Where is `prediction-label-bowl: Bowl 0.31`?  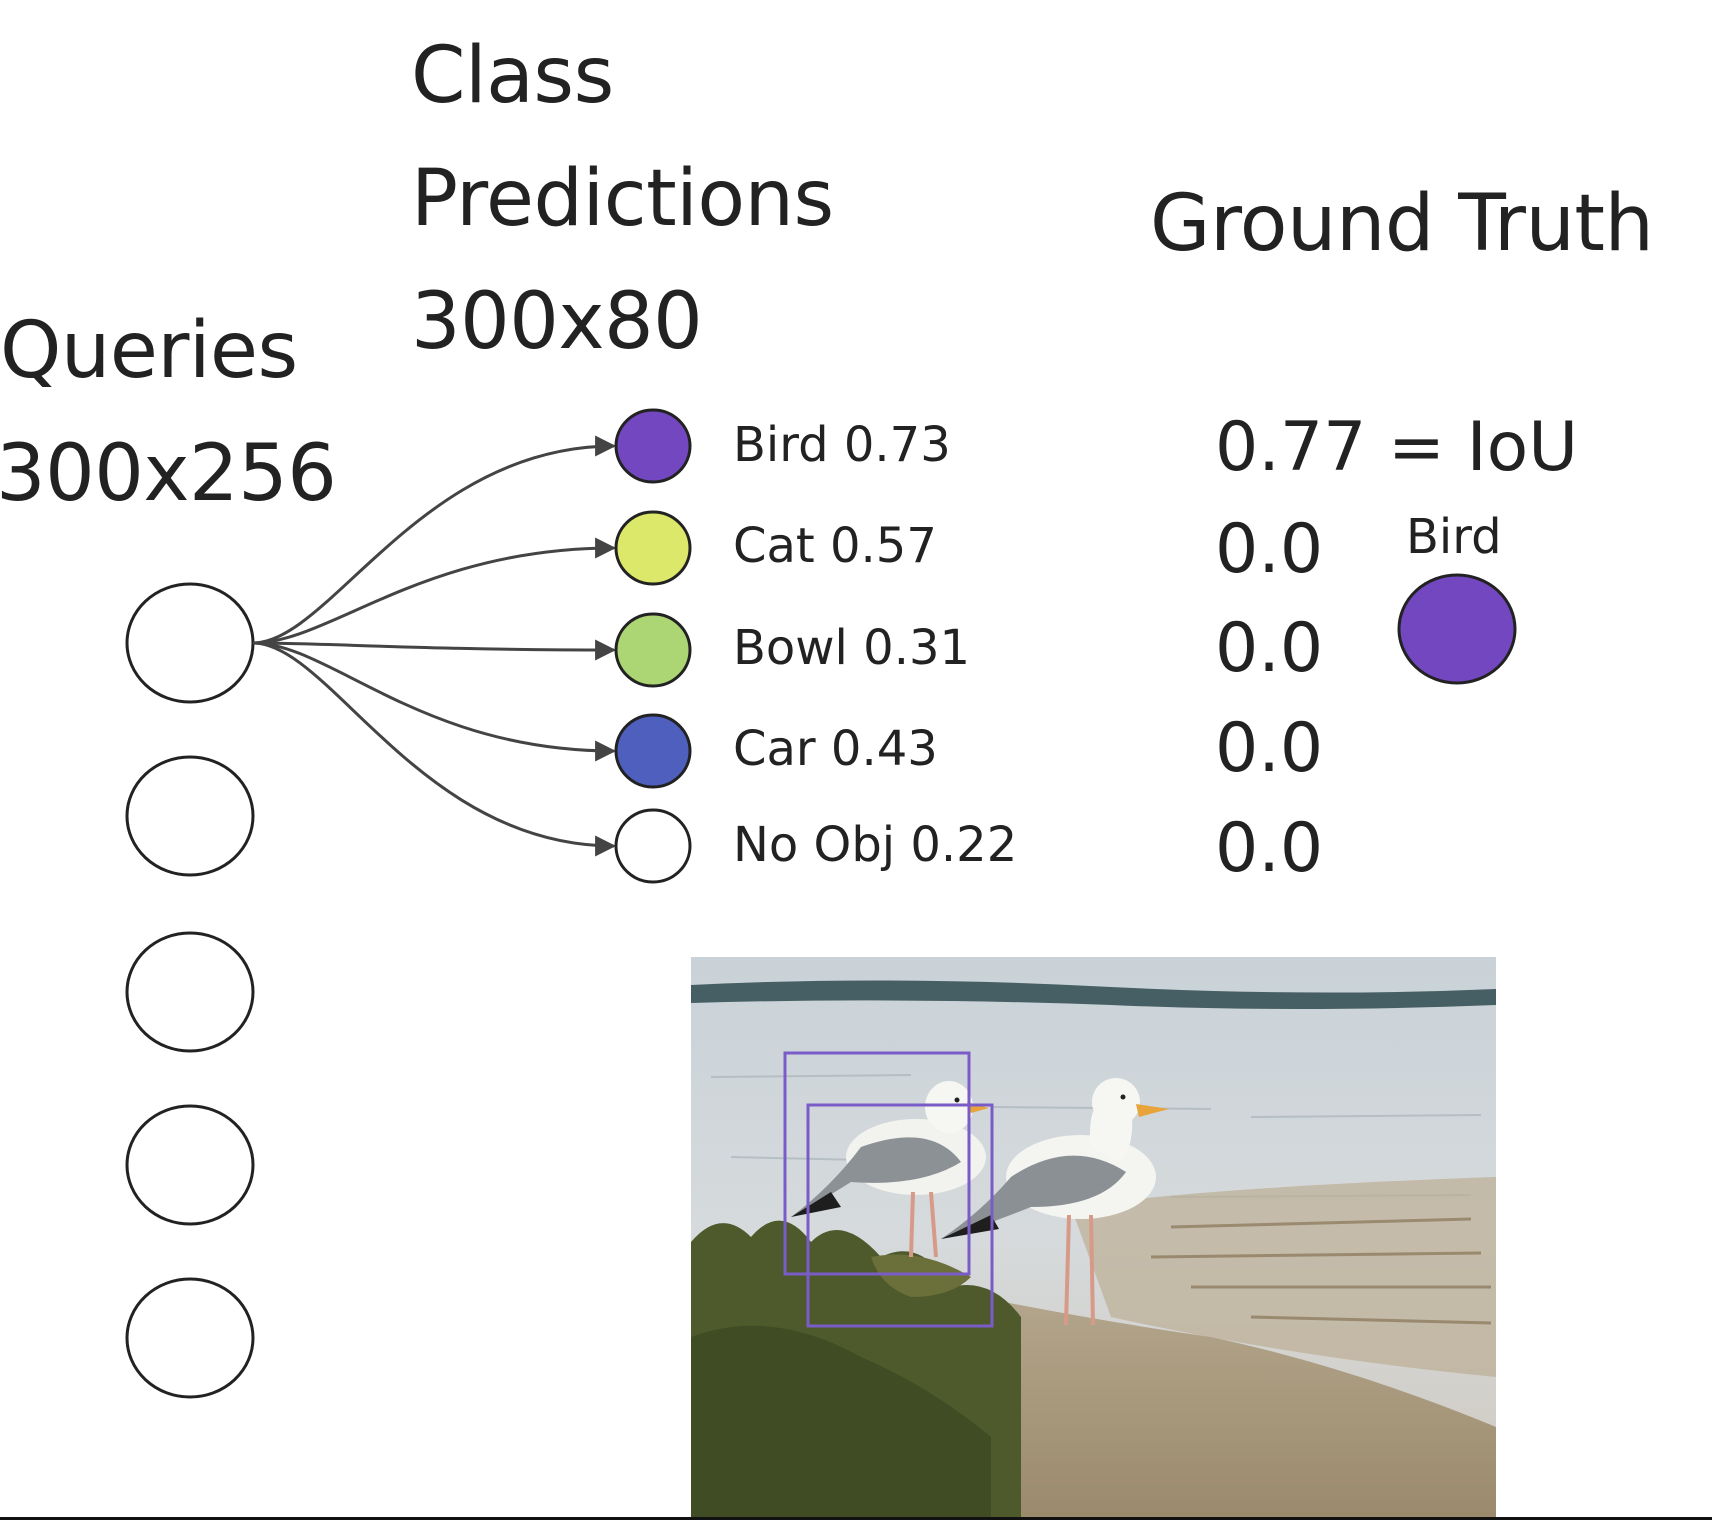
prediction-label-bowl: Bowl 0.31 is located at coordinates (852, 648).